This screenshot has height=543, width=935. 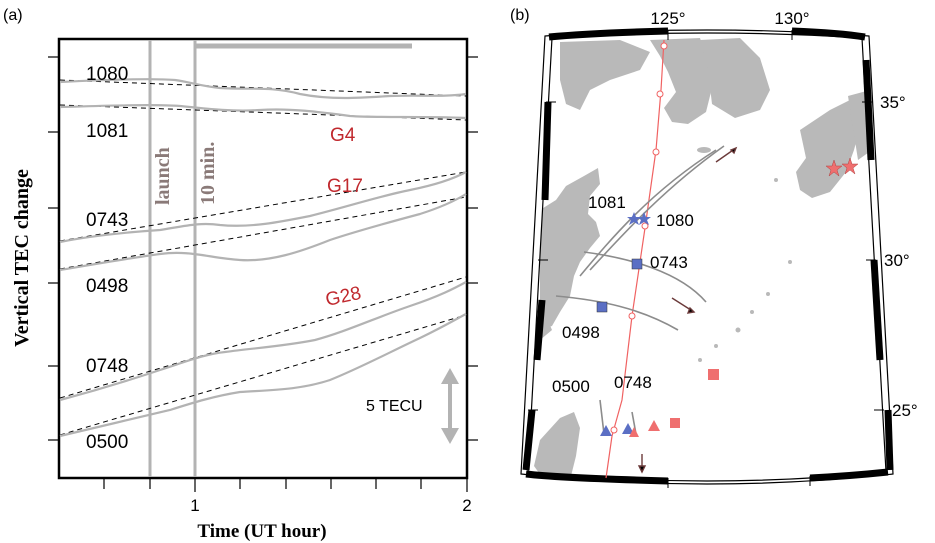 I want to click on lat-label-25: 25°, so click(x=905, y=410).